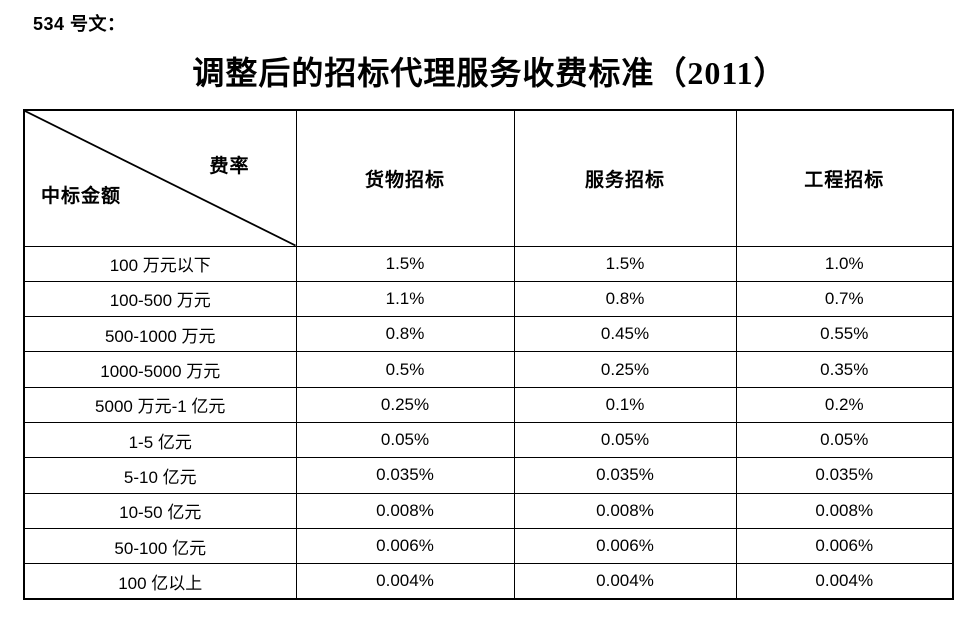  I want to click on corner-header-cell: 费率 中标金额, so click(160, 178).